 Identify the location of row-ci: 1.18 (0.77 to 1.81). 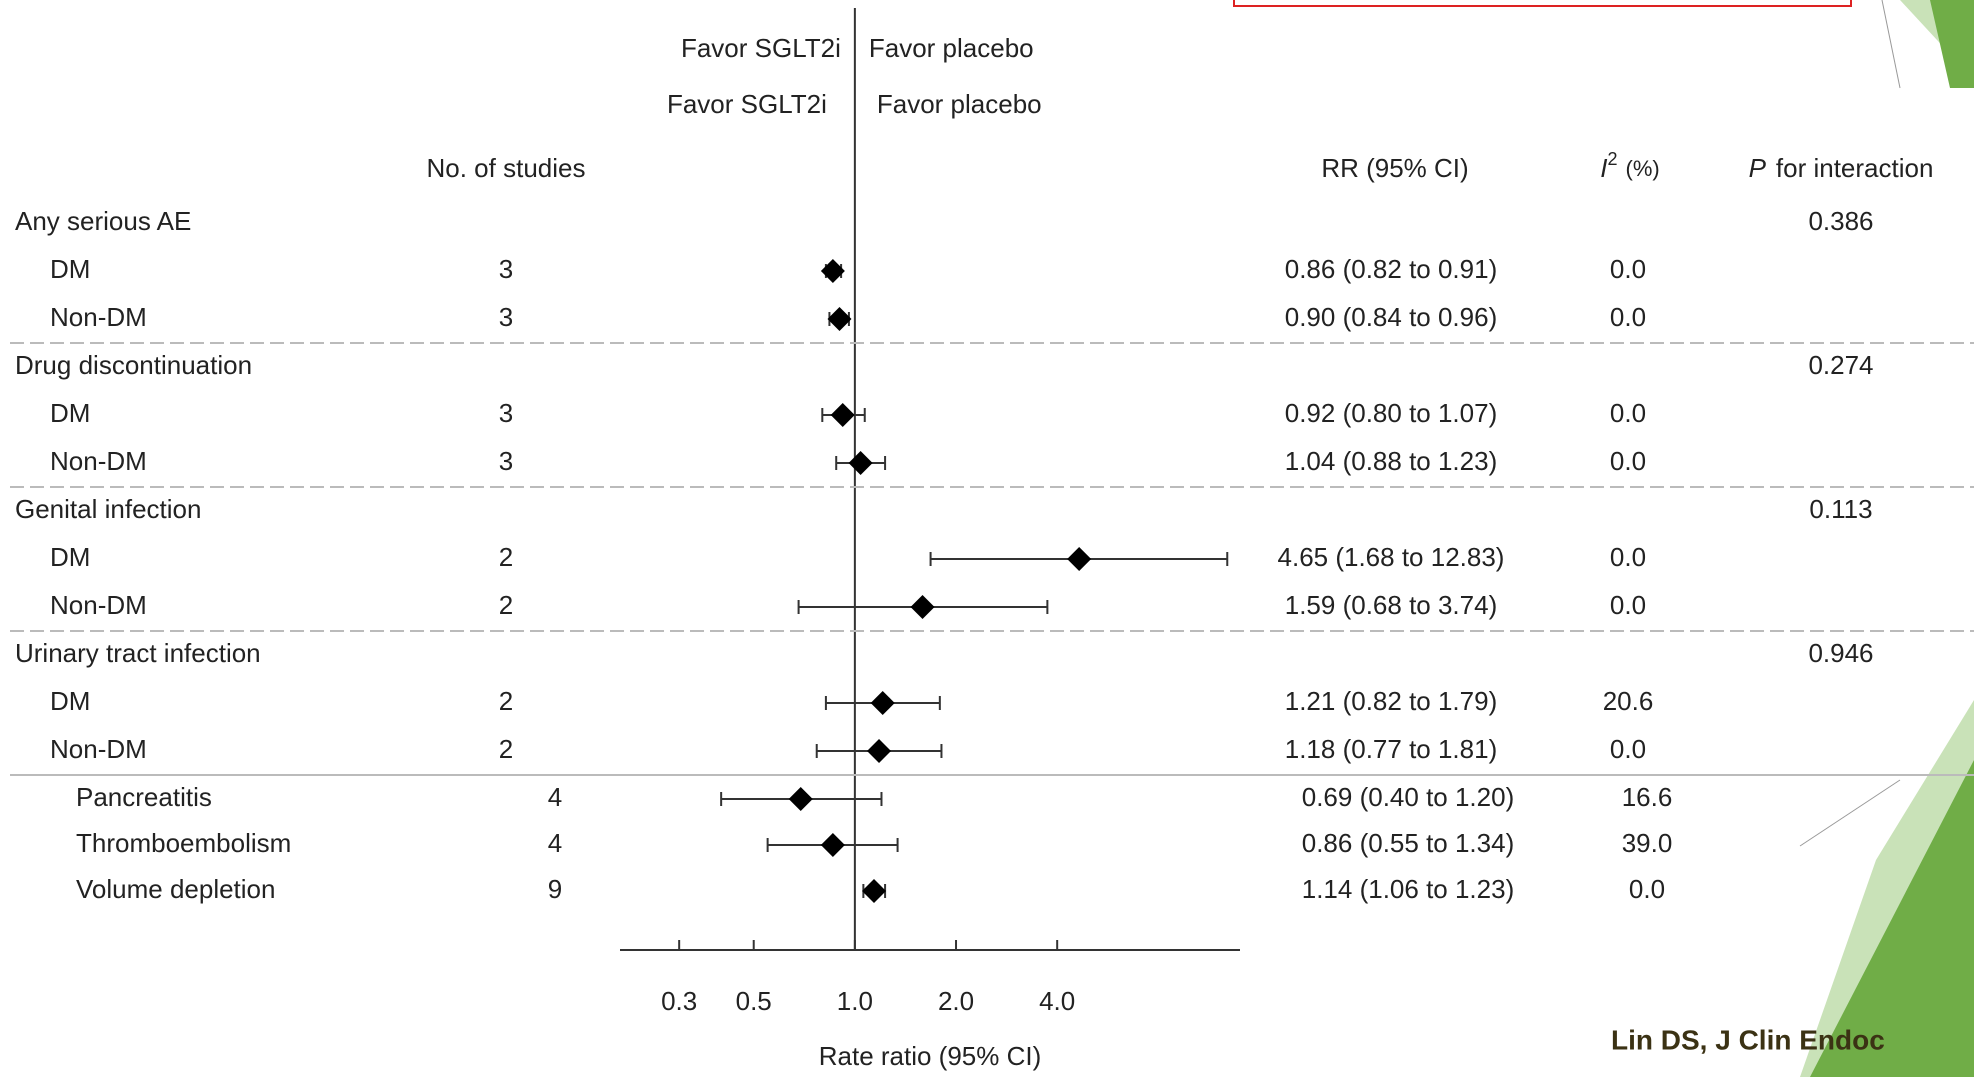
(1391, 749).